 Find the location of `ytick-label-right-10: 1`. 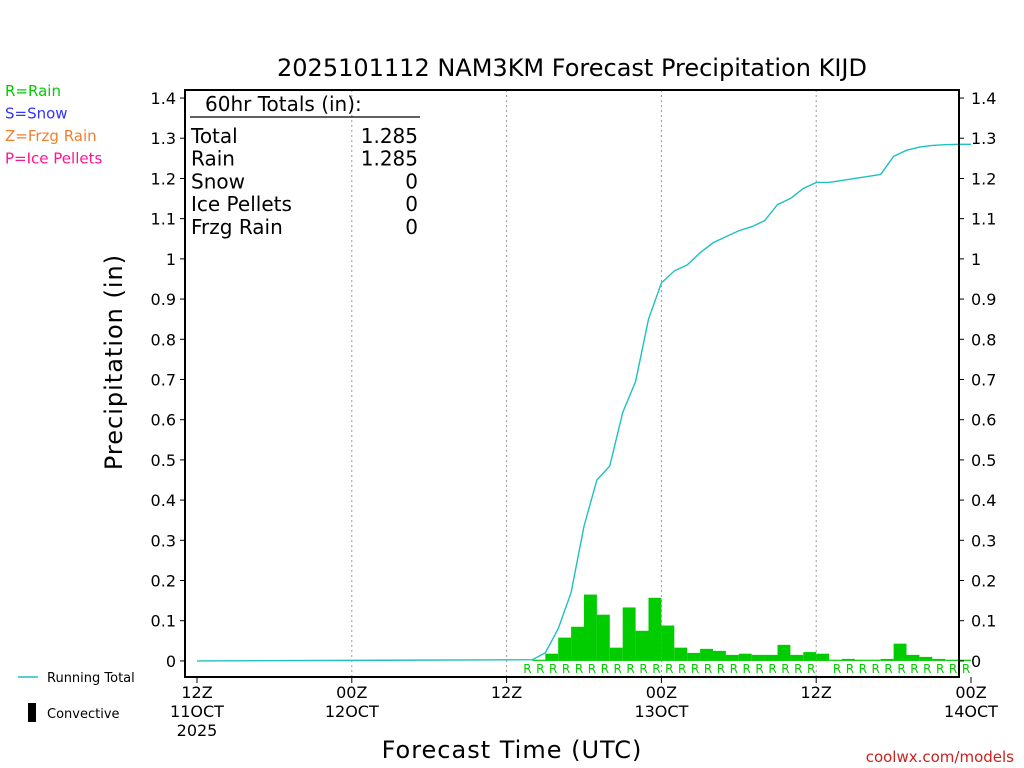

ytick-label-right-10: 1 is located at coordinates (976, 259).